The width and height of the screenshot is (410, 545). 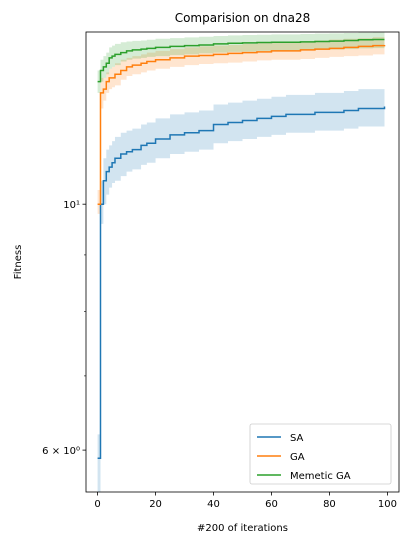 I want to click on legend-entry: Memetic GA, so click(x=320, y=476).